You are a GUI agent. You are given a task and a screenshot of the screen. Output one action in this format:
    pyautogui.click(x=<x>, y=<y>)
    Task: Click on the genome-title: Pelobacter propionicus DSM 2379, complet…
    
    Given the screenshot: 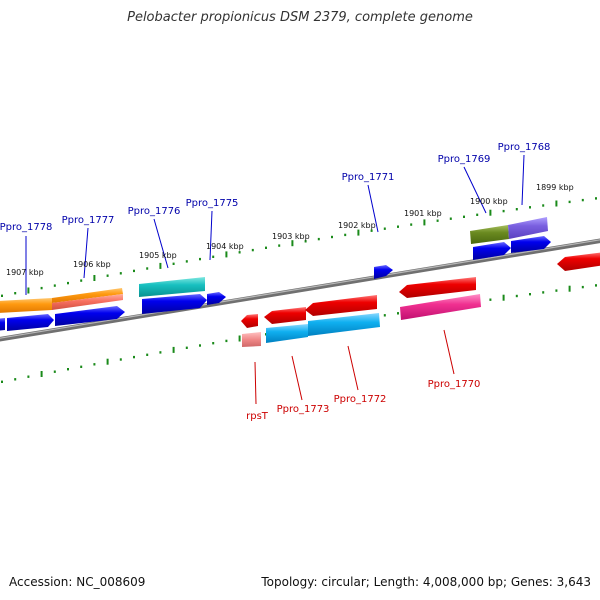 What is the action you would take?
    pyautogui.click(x=300, y=17)
    